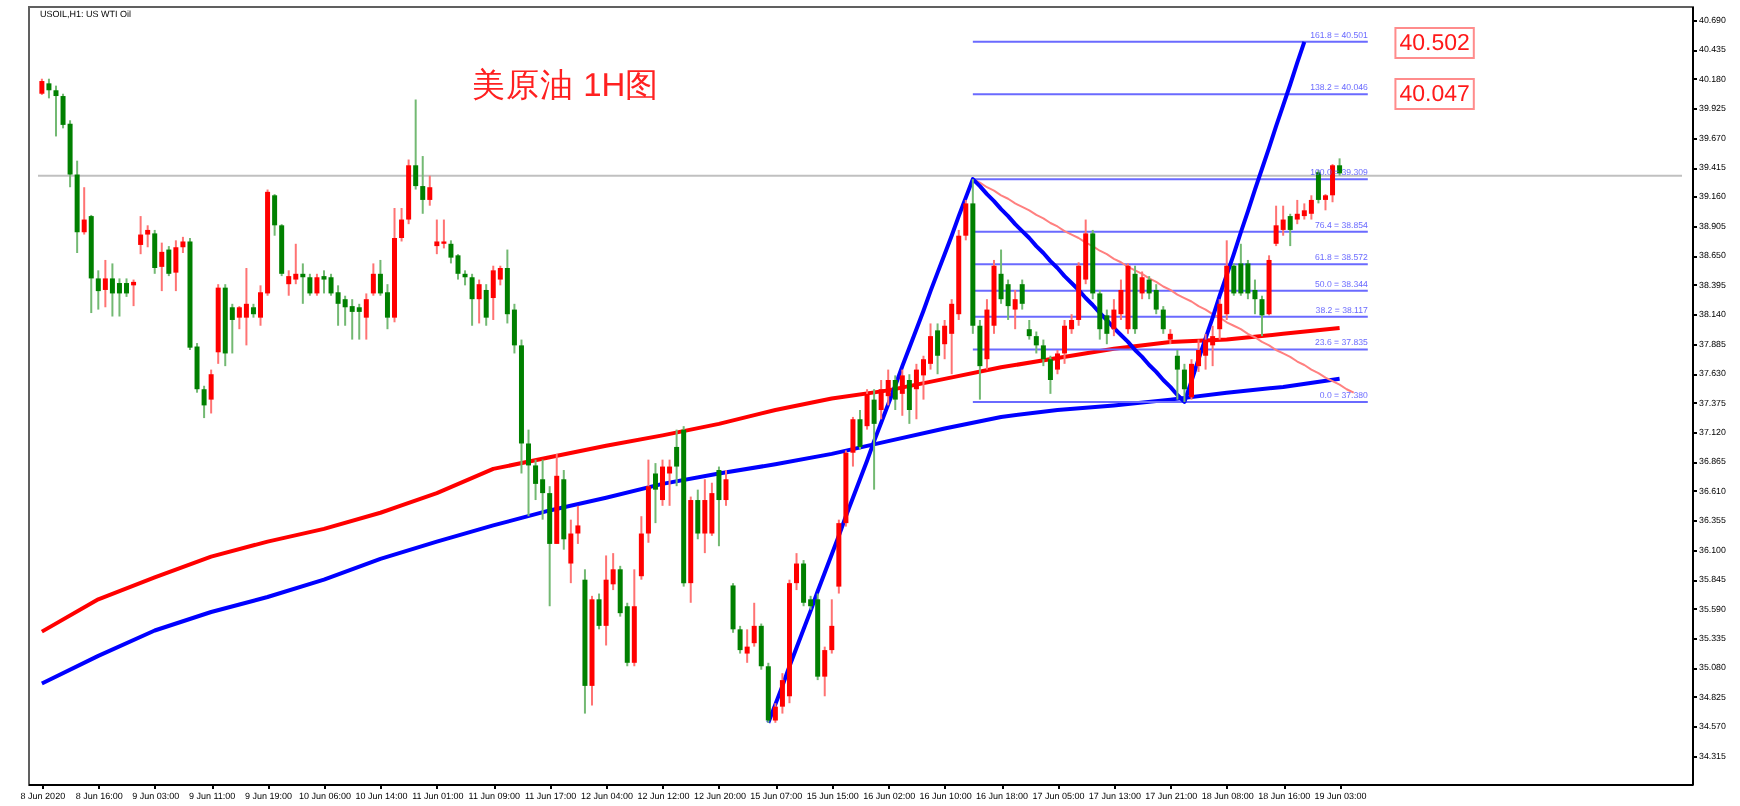 Image resolution: width=1740 pixels, height=806 pixels. I want to click on annotation: 40.502, so click(1434, 44).